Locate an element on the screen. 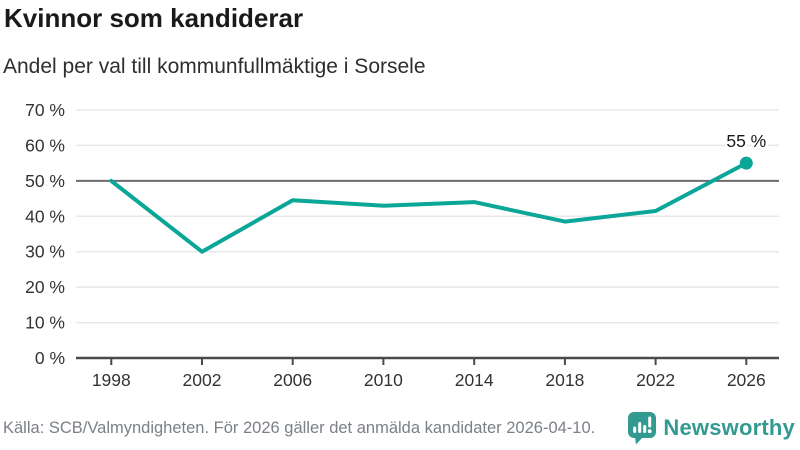 This screenshot has width=800, height=450. chart-title: Kvinnor som kandiderar is located at coordinates (154, 18).